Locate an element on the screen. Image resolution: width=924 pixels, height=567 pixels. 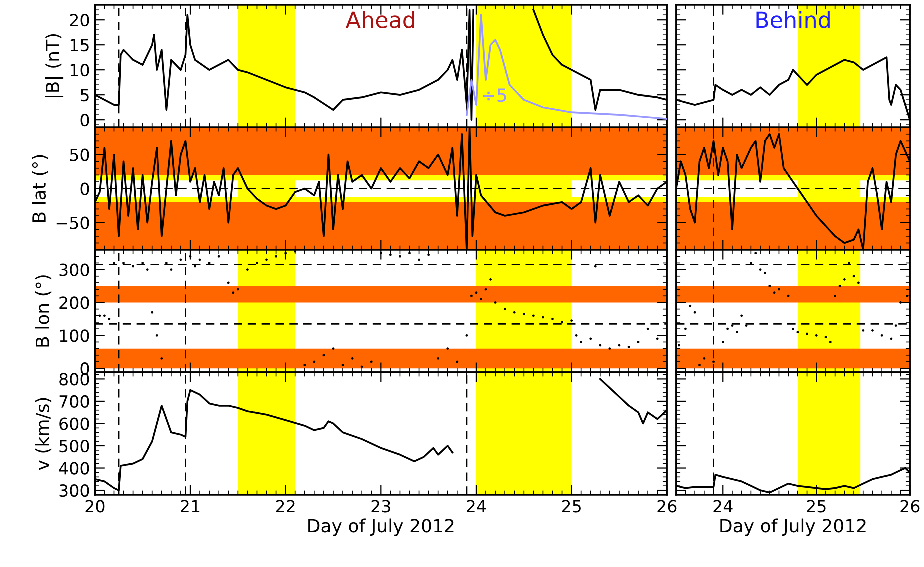
y-tick-label: 400 is located at coordinates (74, 468).